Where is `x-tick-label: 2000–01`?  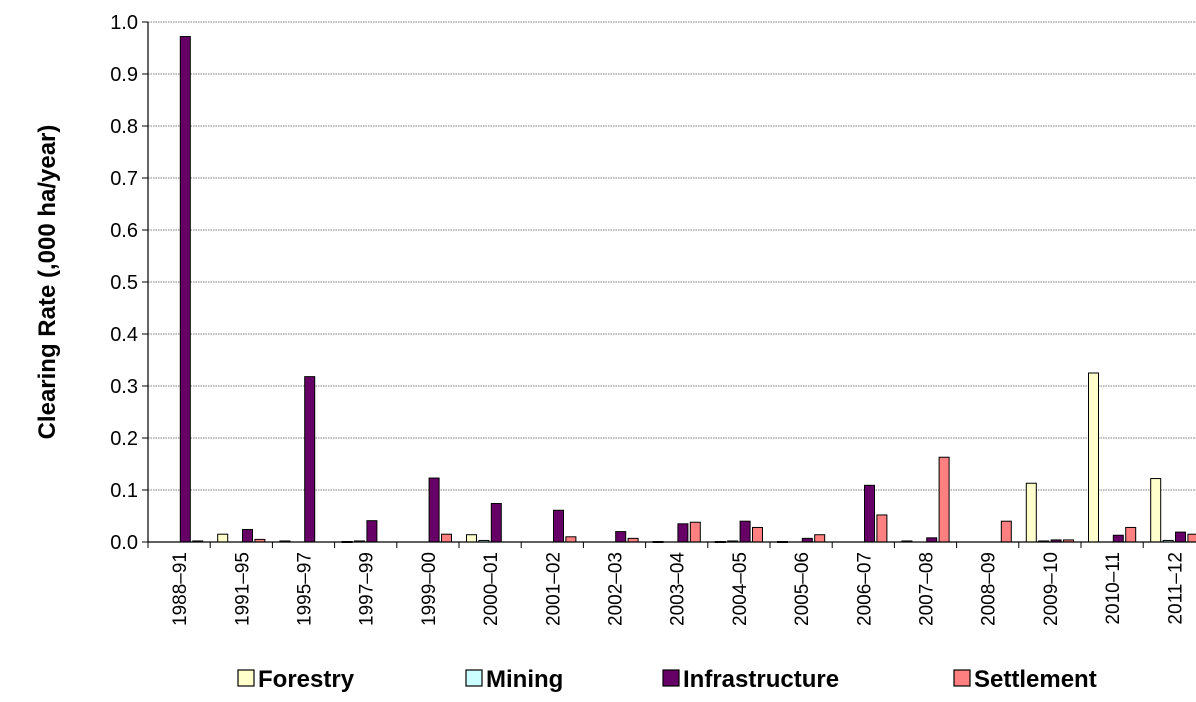 x-tick-label: 2000–01 is located at coordinates (491, 589).